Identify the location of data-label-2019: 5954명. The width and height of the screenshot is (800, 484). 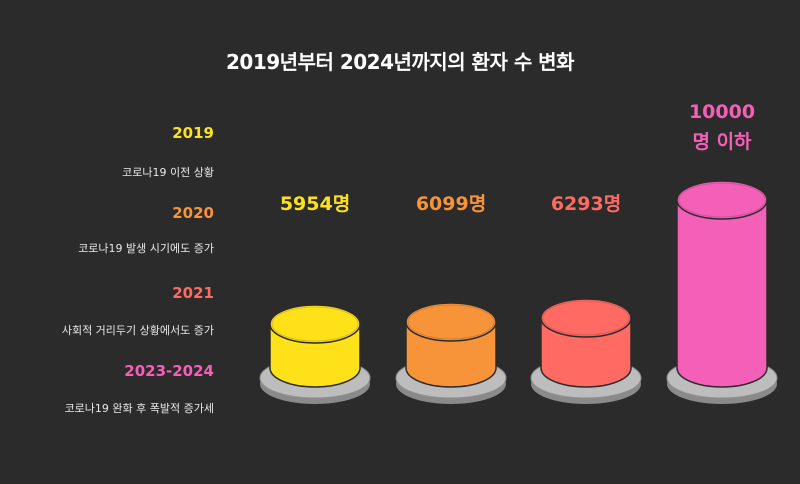
(315, 204).